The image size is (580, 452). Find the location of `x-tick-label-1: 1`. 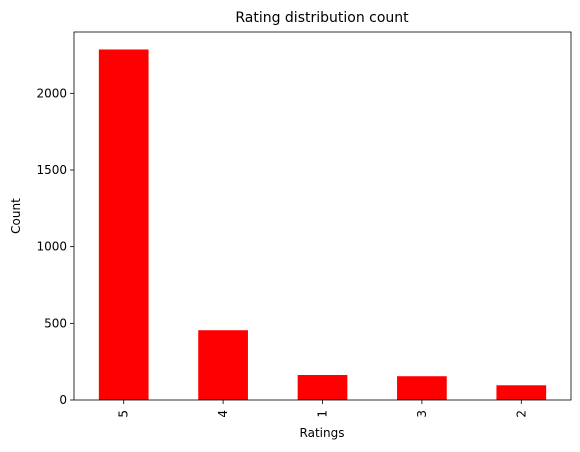

x-tick-label-1: 1 is located at coordinates (323, 414).